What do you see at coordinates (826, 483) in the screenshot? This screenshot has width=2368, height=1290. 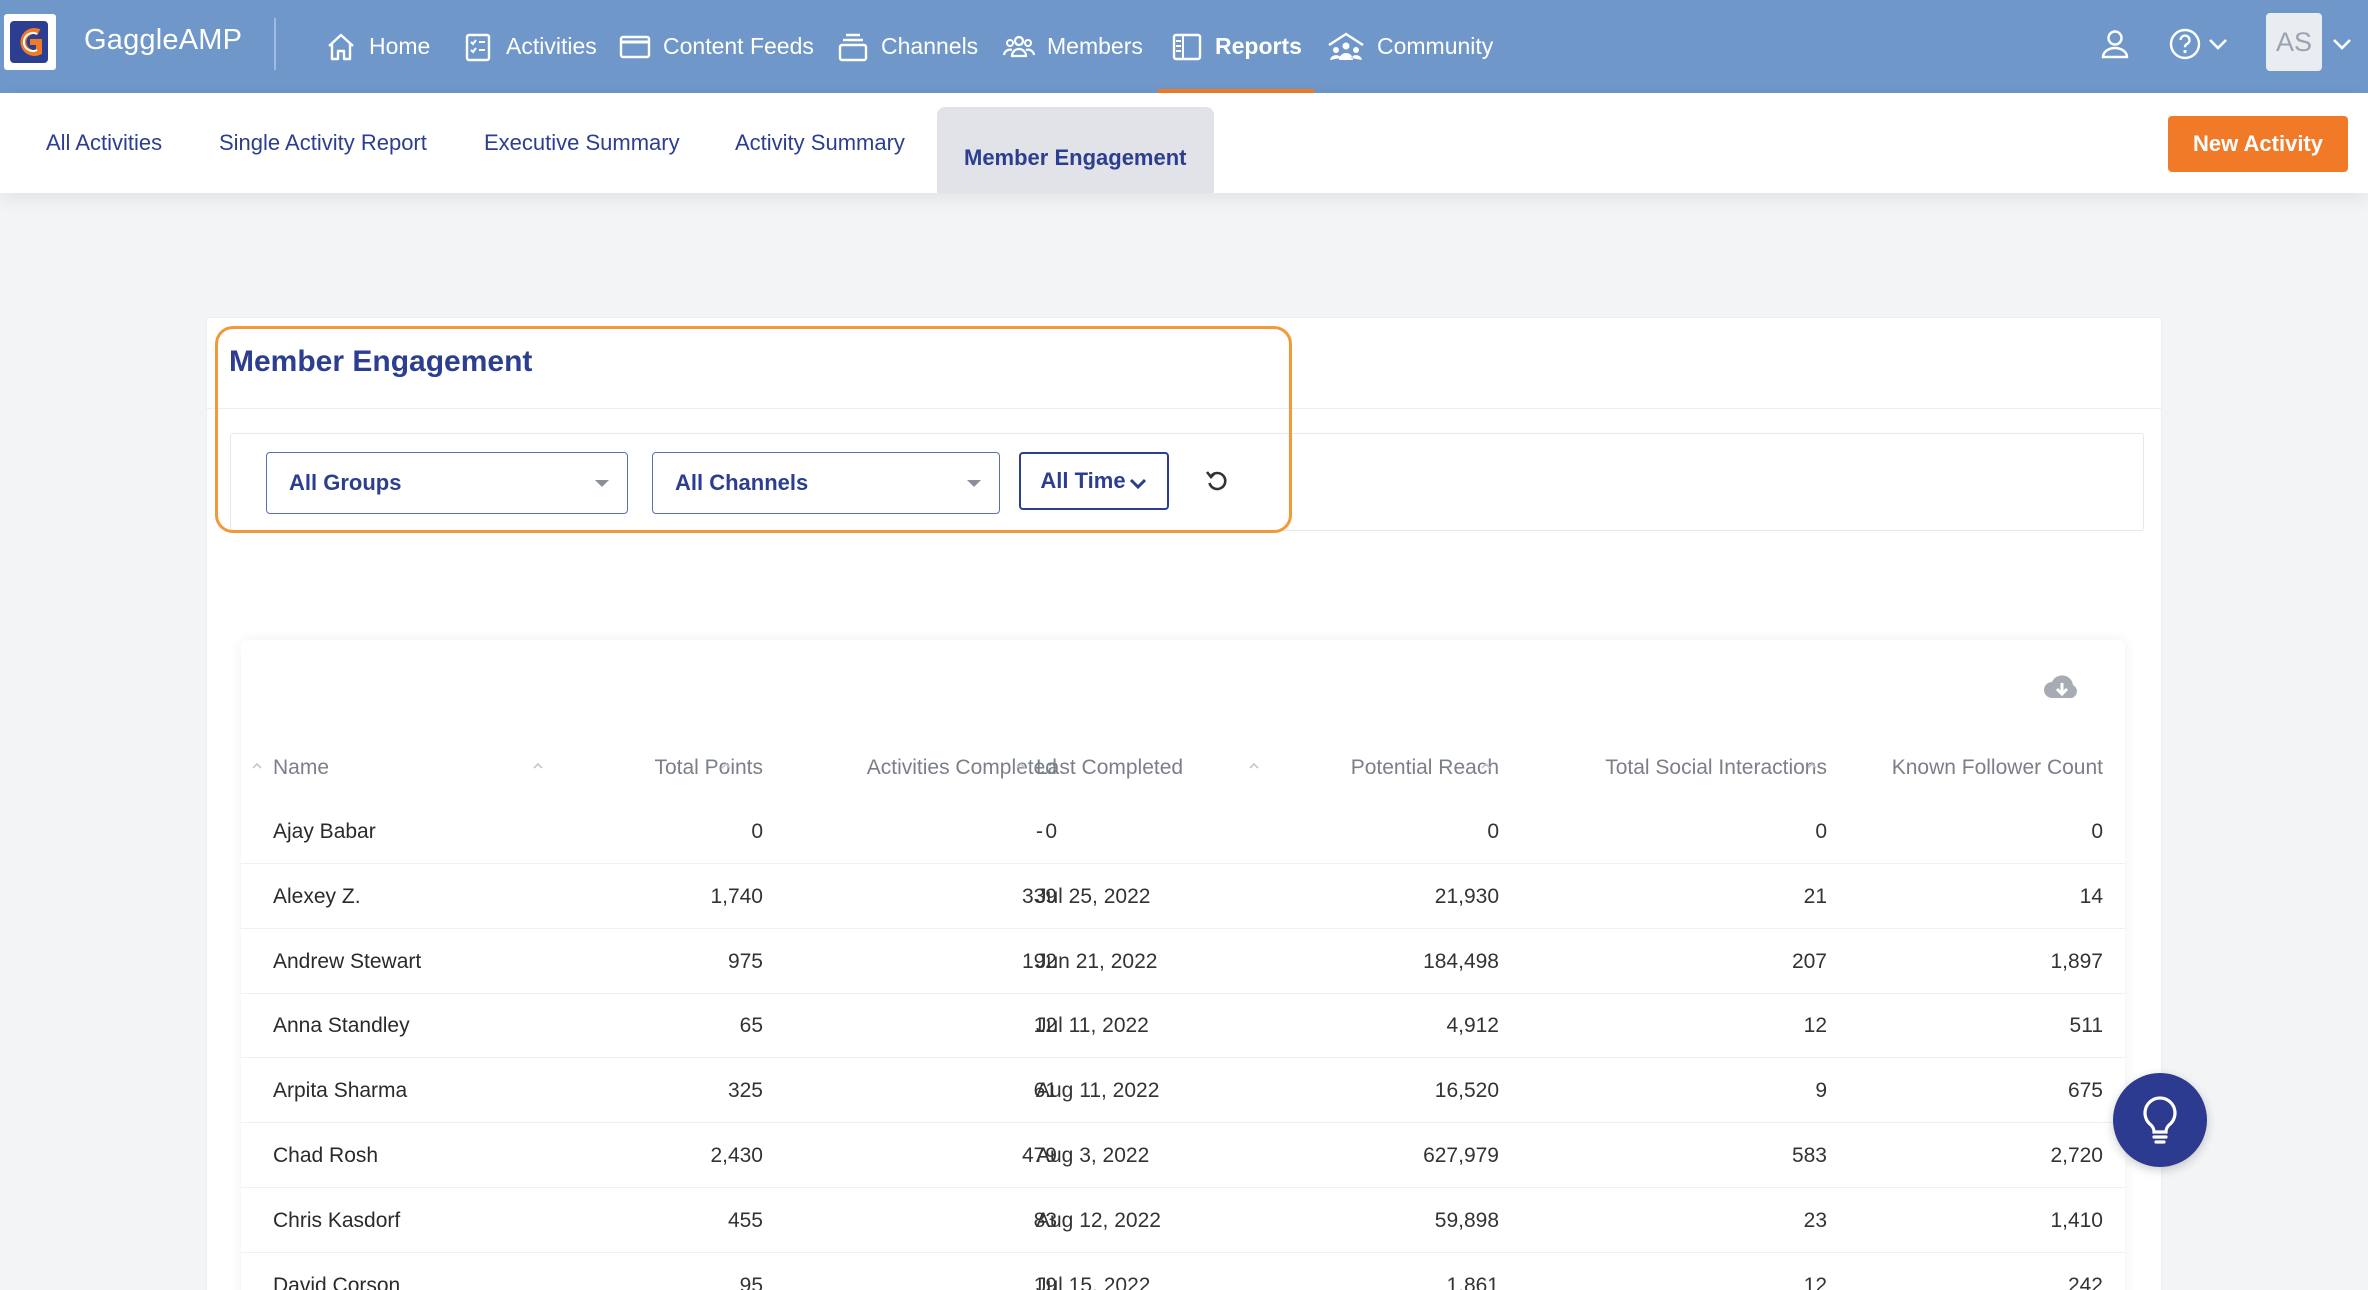 I see `channels-select: All Channels` at bounding box center [826, 483].